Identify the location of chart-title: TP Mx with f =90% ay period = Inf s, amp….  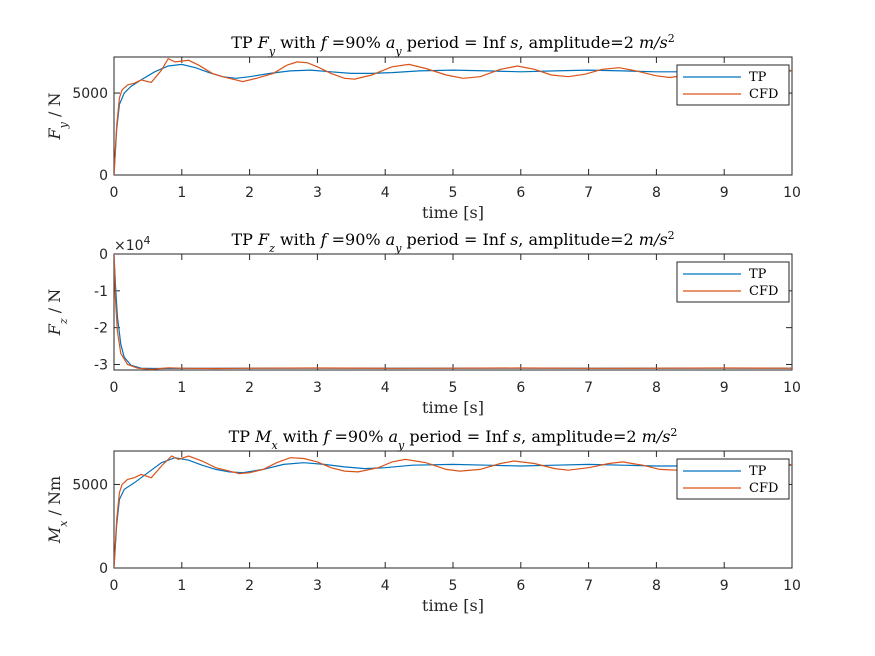
(453, 439).